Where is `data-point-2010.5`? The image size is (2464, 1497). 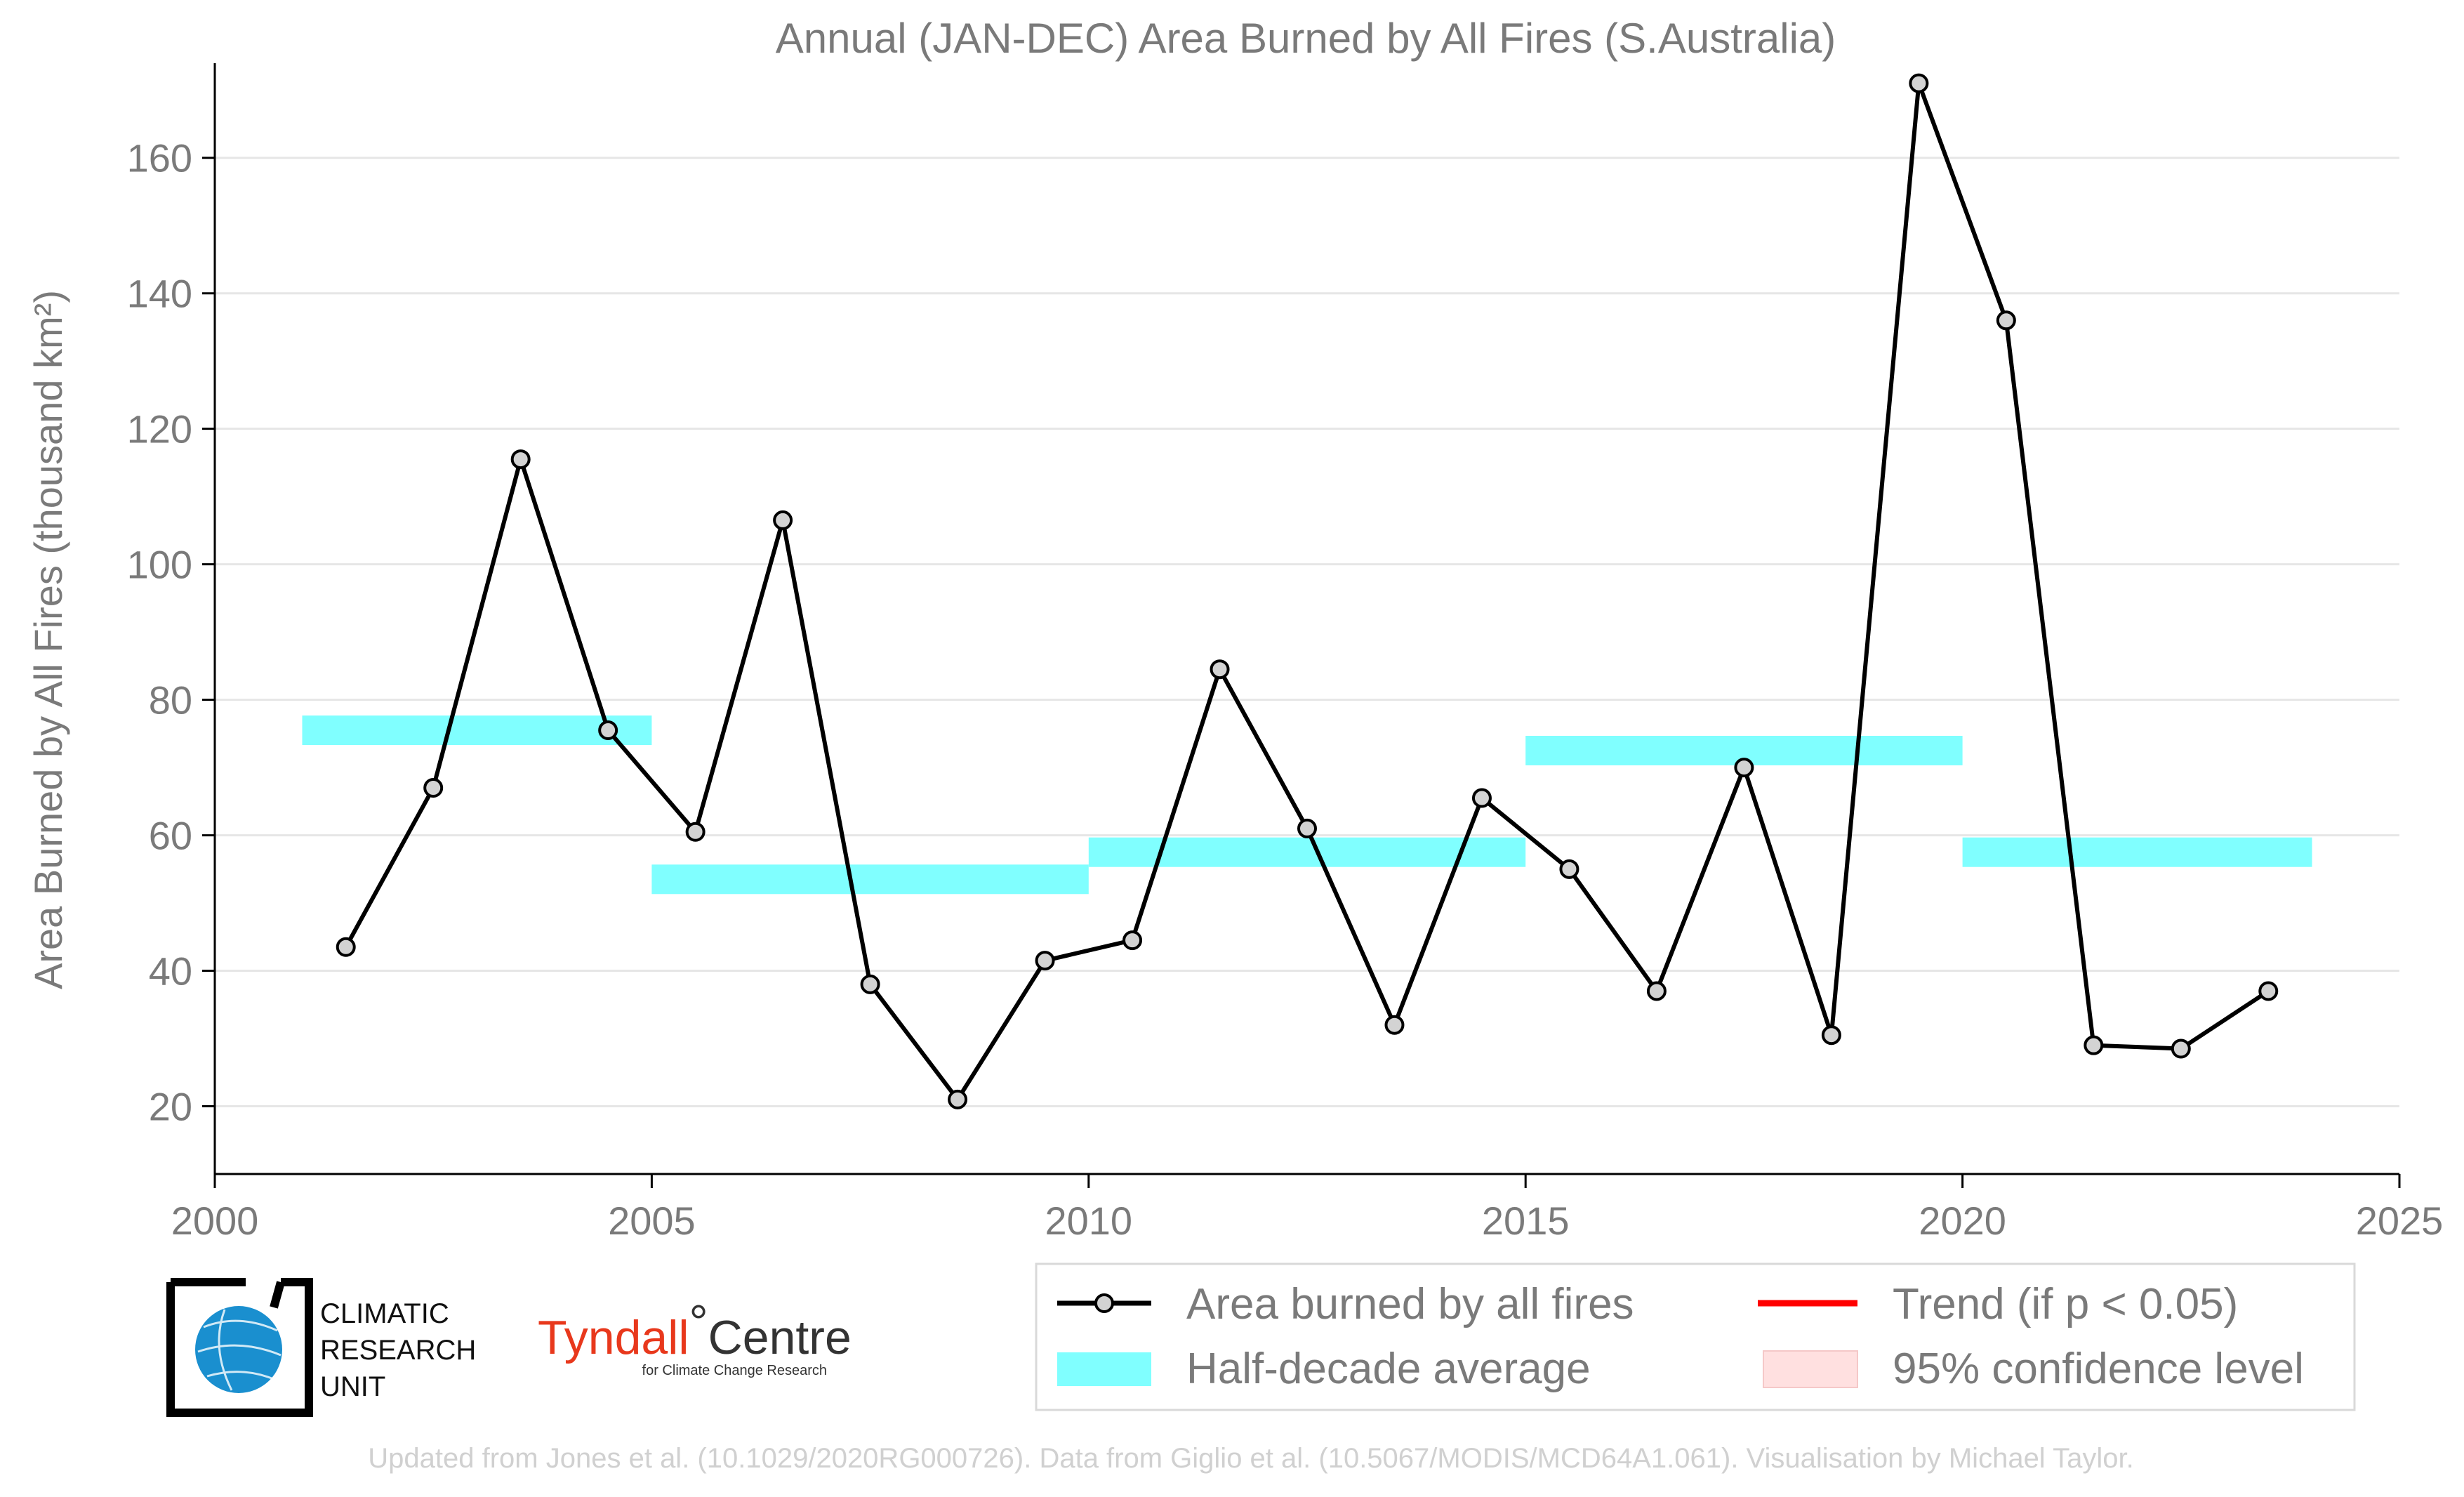 data-point-2010.5 is located at coordinates (1132, 940).